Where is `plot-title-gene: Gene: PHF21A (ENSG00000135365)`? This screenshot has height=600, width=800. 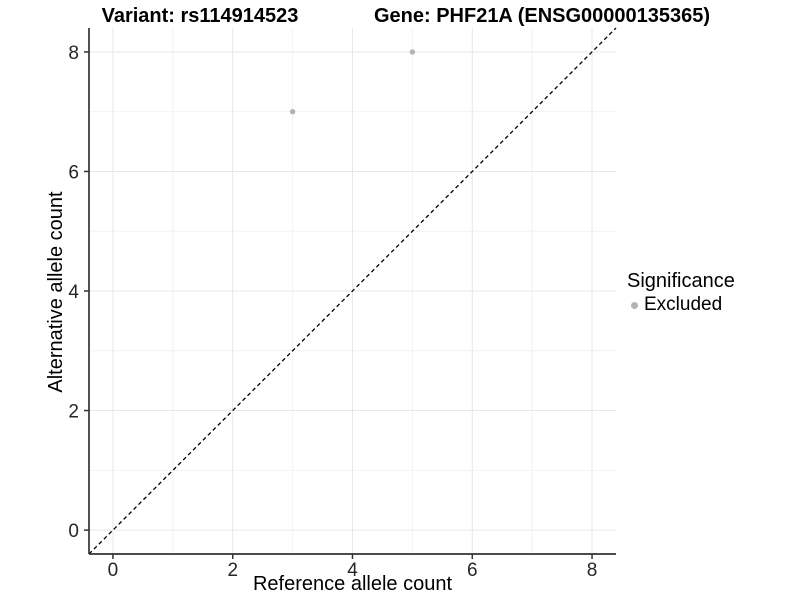 plot-title-gene: Gene: PHF21A (ENSG00000135365) is located at coordinates (542, 16).